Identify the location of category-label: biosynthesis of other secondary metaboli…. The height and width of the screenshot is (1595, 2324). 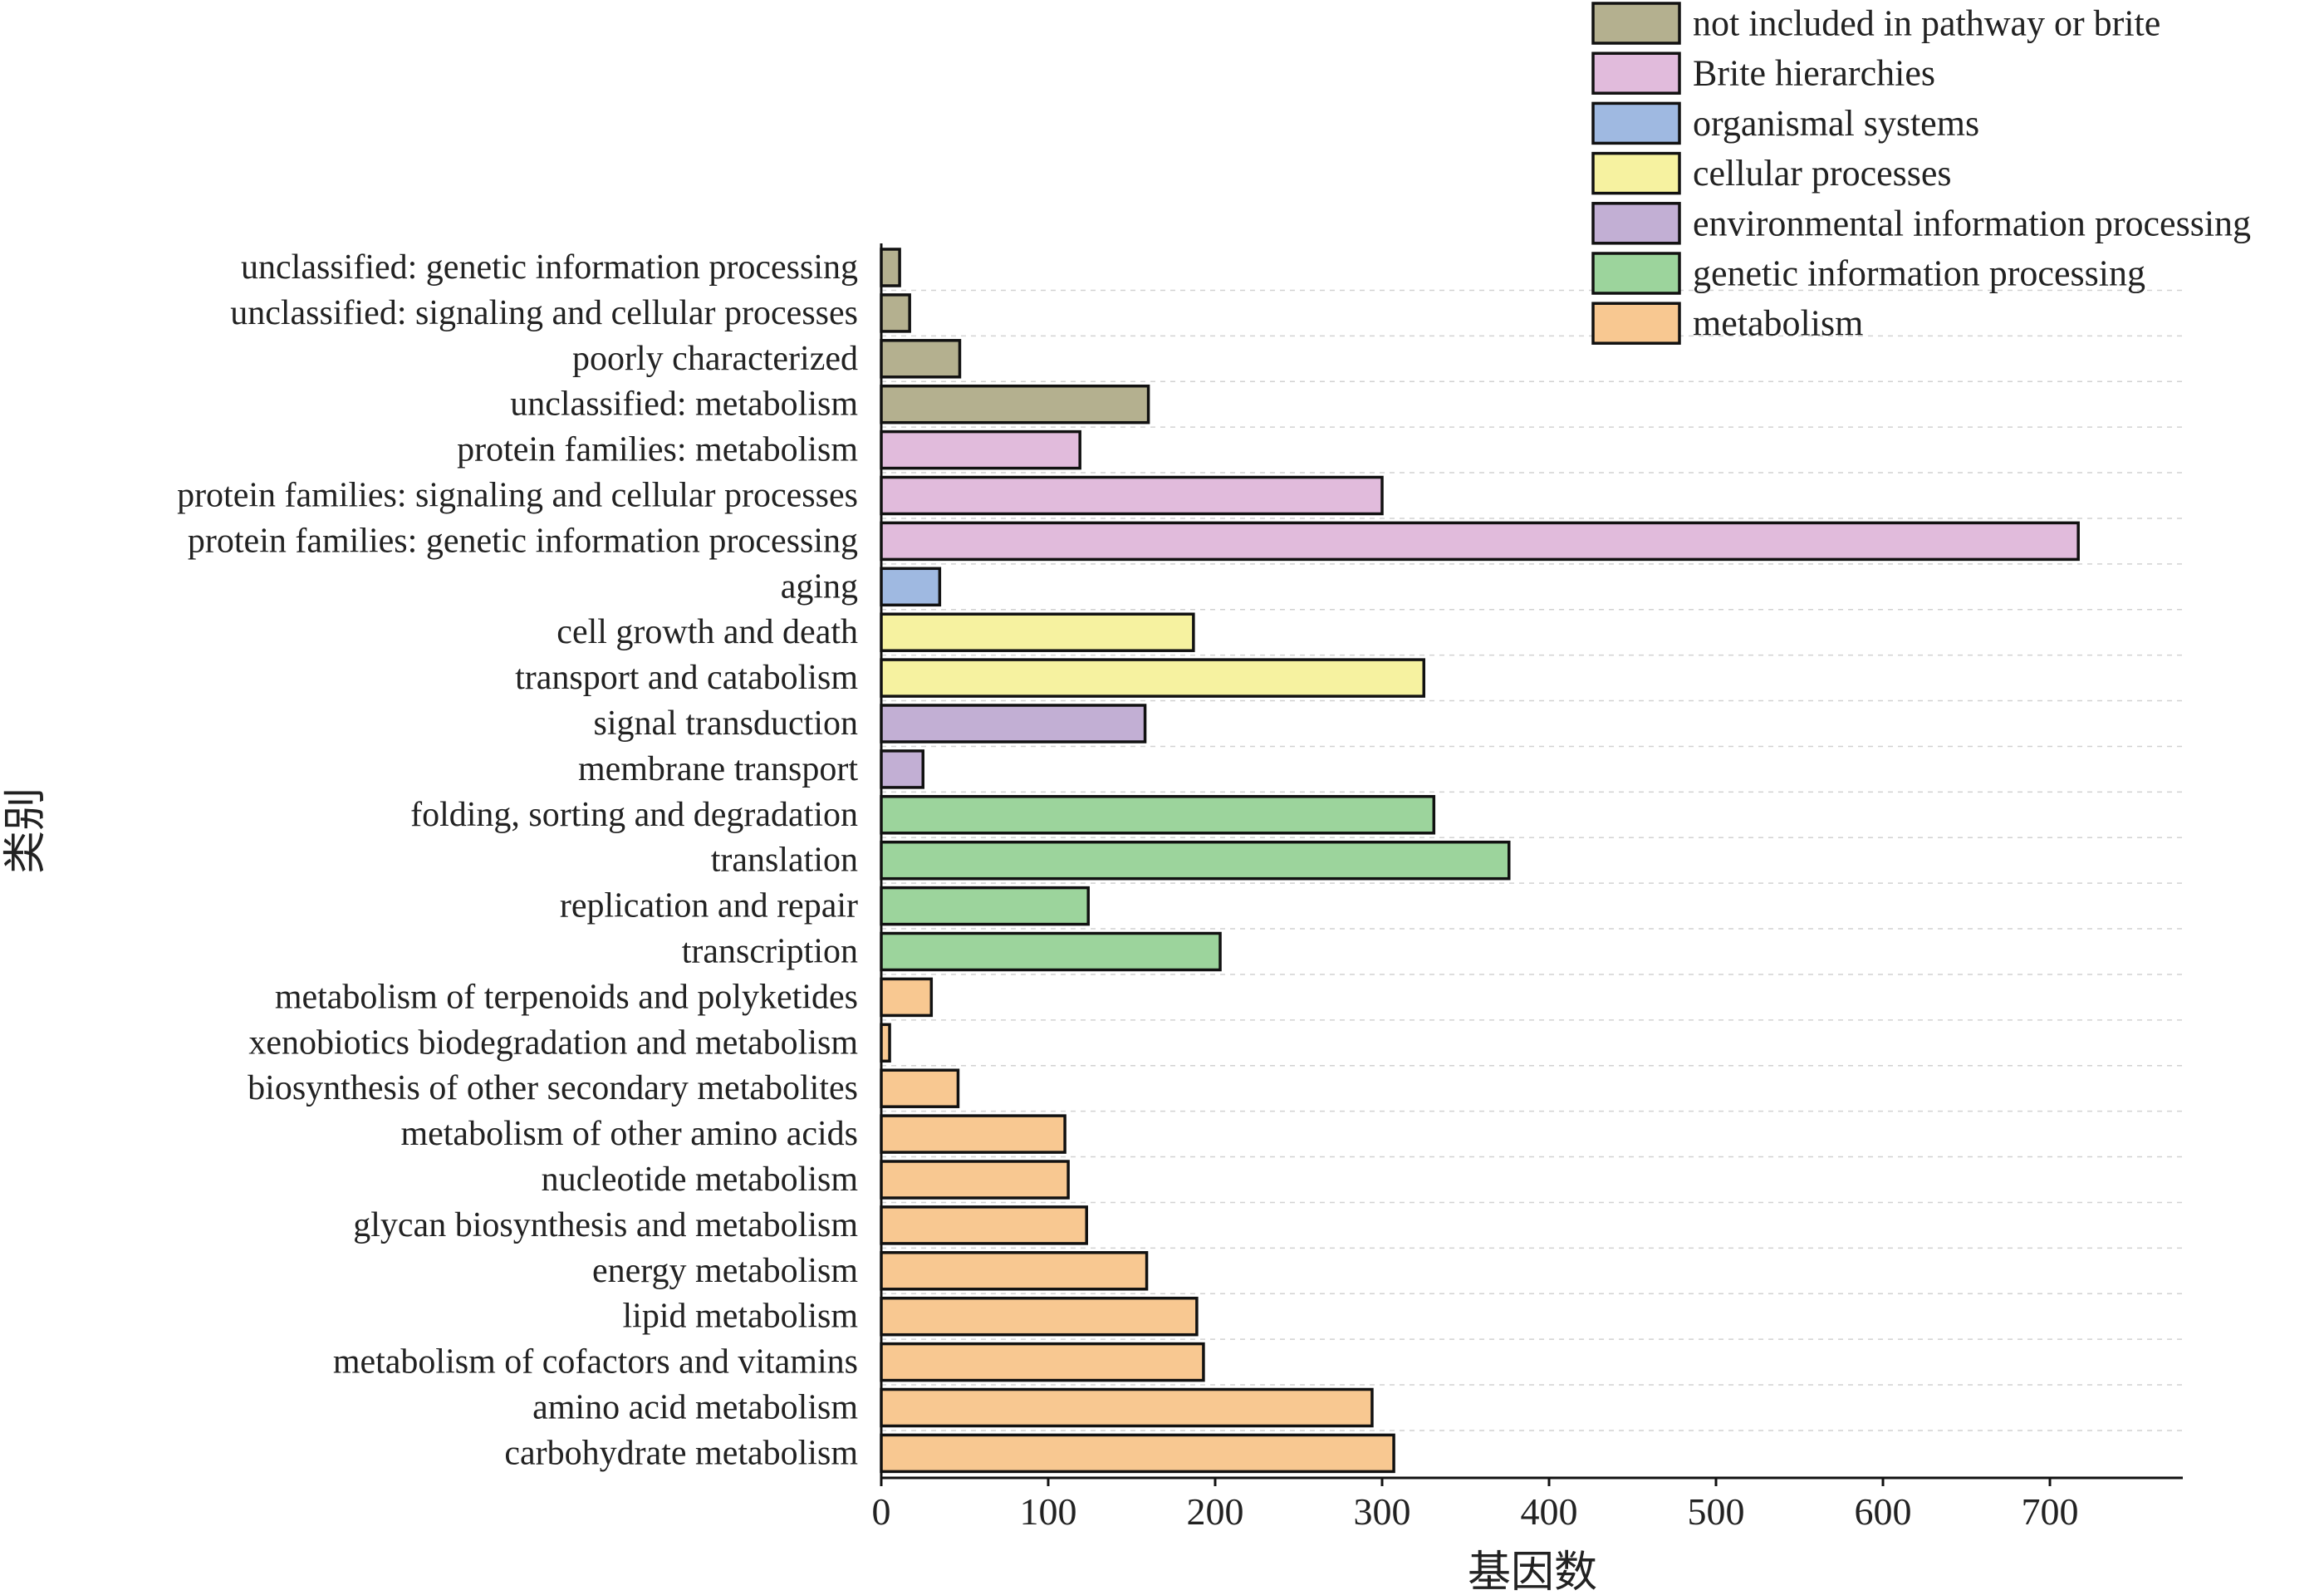
(553, 1088).